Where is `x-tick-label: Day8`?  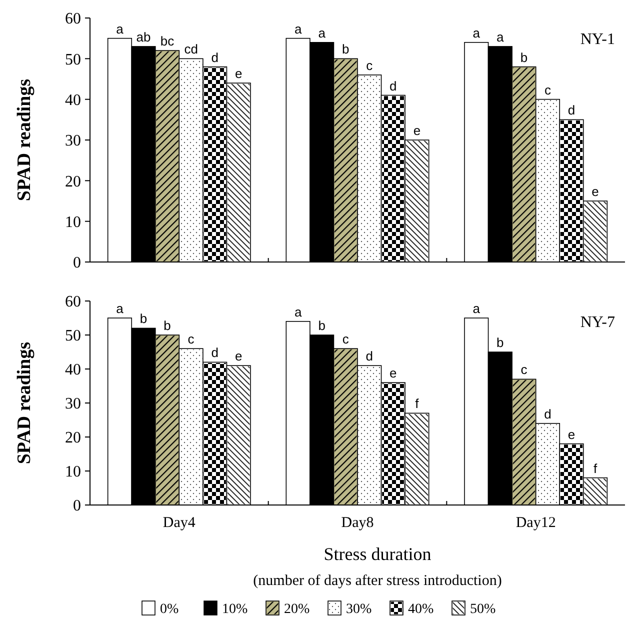 x-tick-label: Day8 is located at coordinates (357, 523).